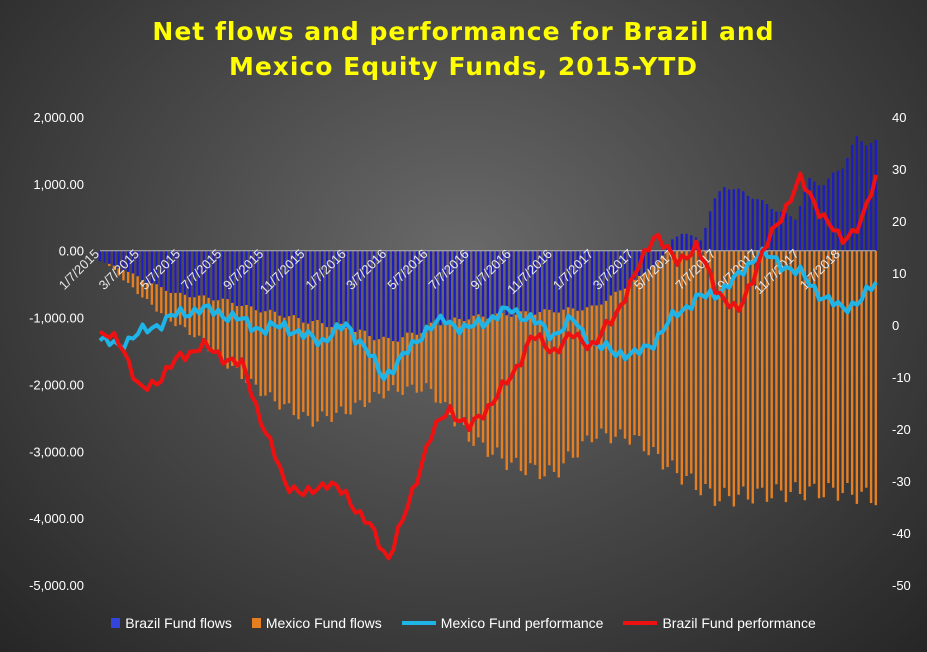  I want to click on legend-label-mexico-flows: Mexico Fund flows, so click(323, 623).